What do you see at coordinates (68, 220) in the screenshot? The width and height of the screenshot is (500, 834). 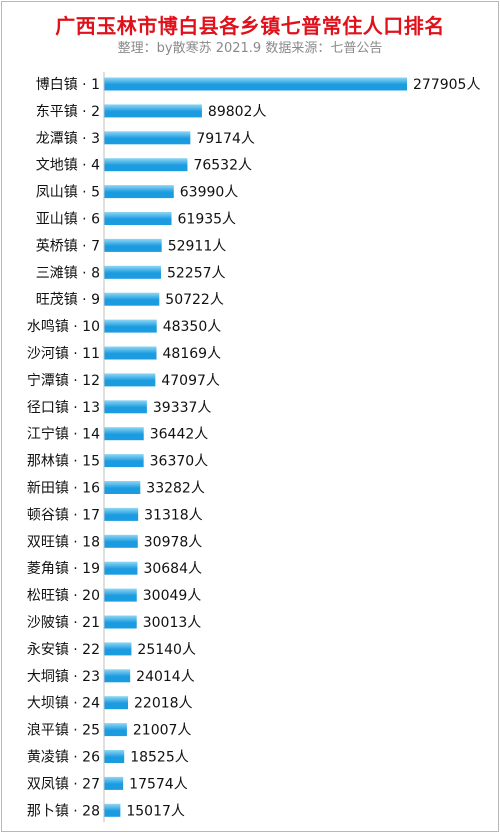 I see `category-label: 亚山镇 · 6` at bounding box center [68, 220].